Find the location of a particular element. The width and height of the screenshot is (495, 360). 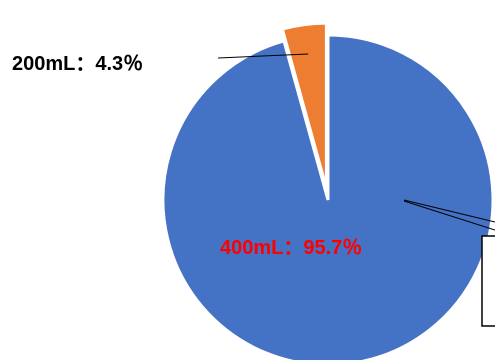

callout-box-rect is located at coordinates (488, 281).